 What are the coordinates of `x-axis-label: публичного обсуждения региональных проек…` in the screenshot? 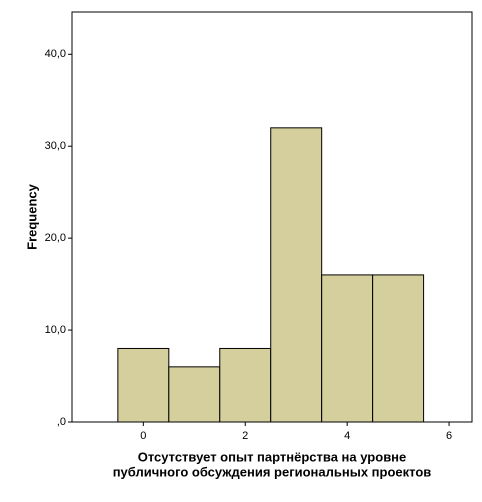 It's located at (272, 471).